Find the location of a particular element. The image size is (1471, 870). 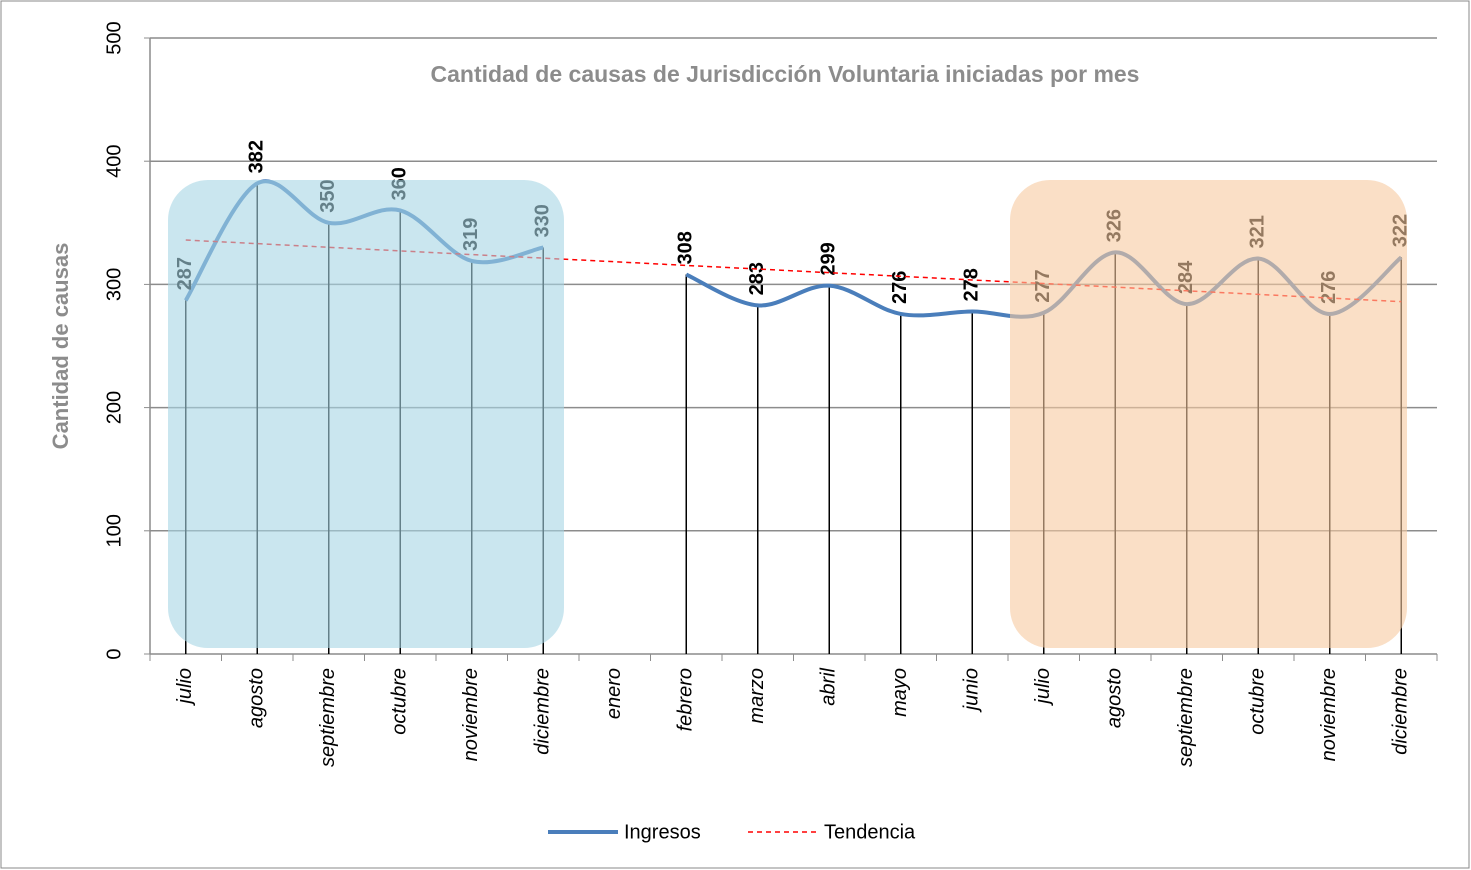

y-tick-label: 500 is located at coordinates (114, 37).